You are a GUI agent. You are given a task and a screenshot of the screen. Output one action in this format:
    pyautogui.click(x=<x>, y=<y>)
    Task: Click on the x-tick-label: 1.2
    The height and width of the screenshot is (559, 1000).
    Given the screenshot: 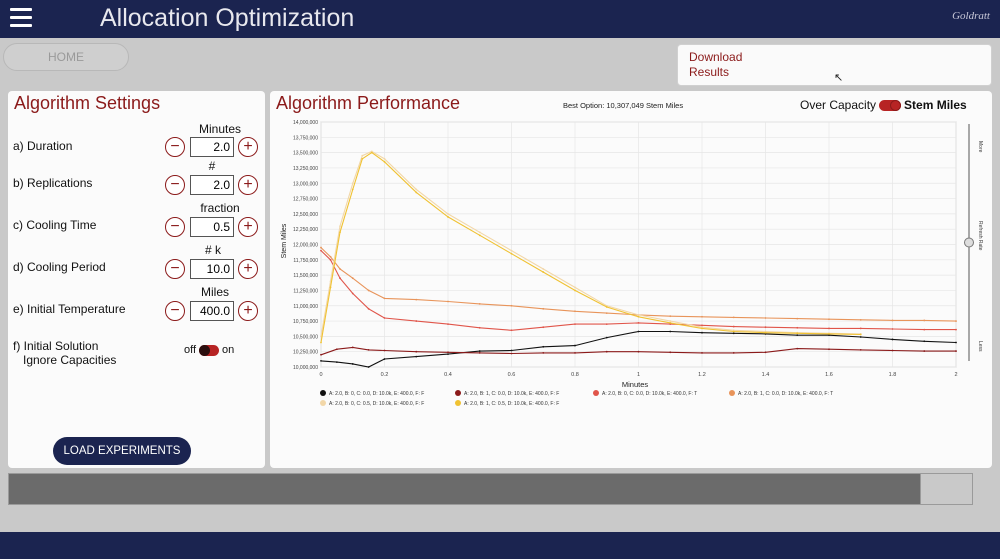 What is the action you would take?
    pyautogui.click(x=702, y=375)
    